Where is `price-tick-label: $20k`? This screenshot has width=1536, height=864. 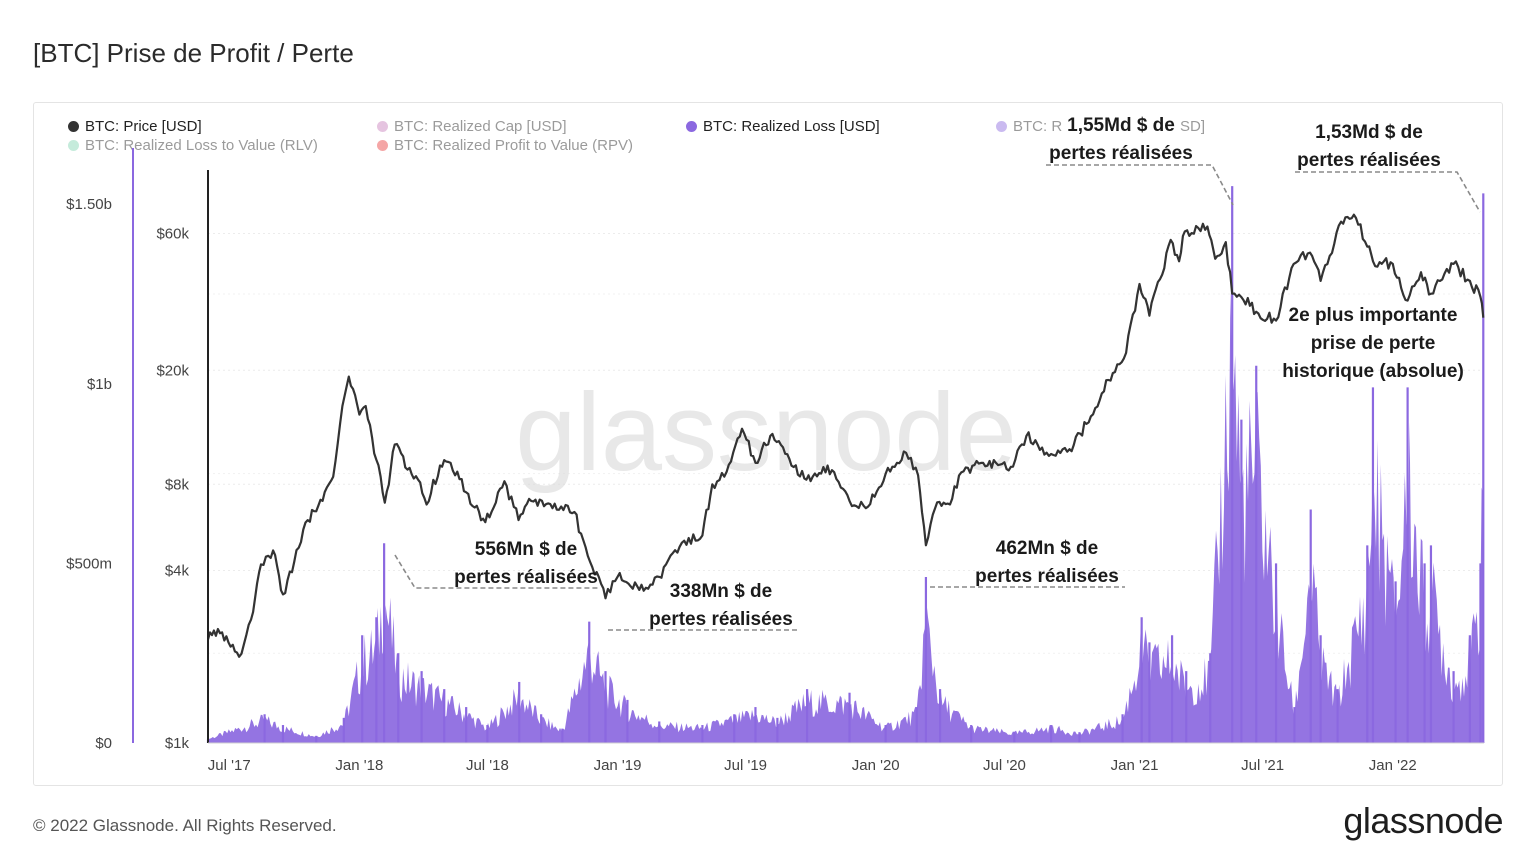
price-tick-label: $20k is located at coordinates (172, 370).